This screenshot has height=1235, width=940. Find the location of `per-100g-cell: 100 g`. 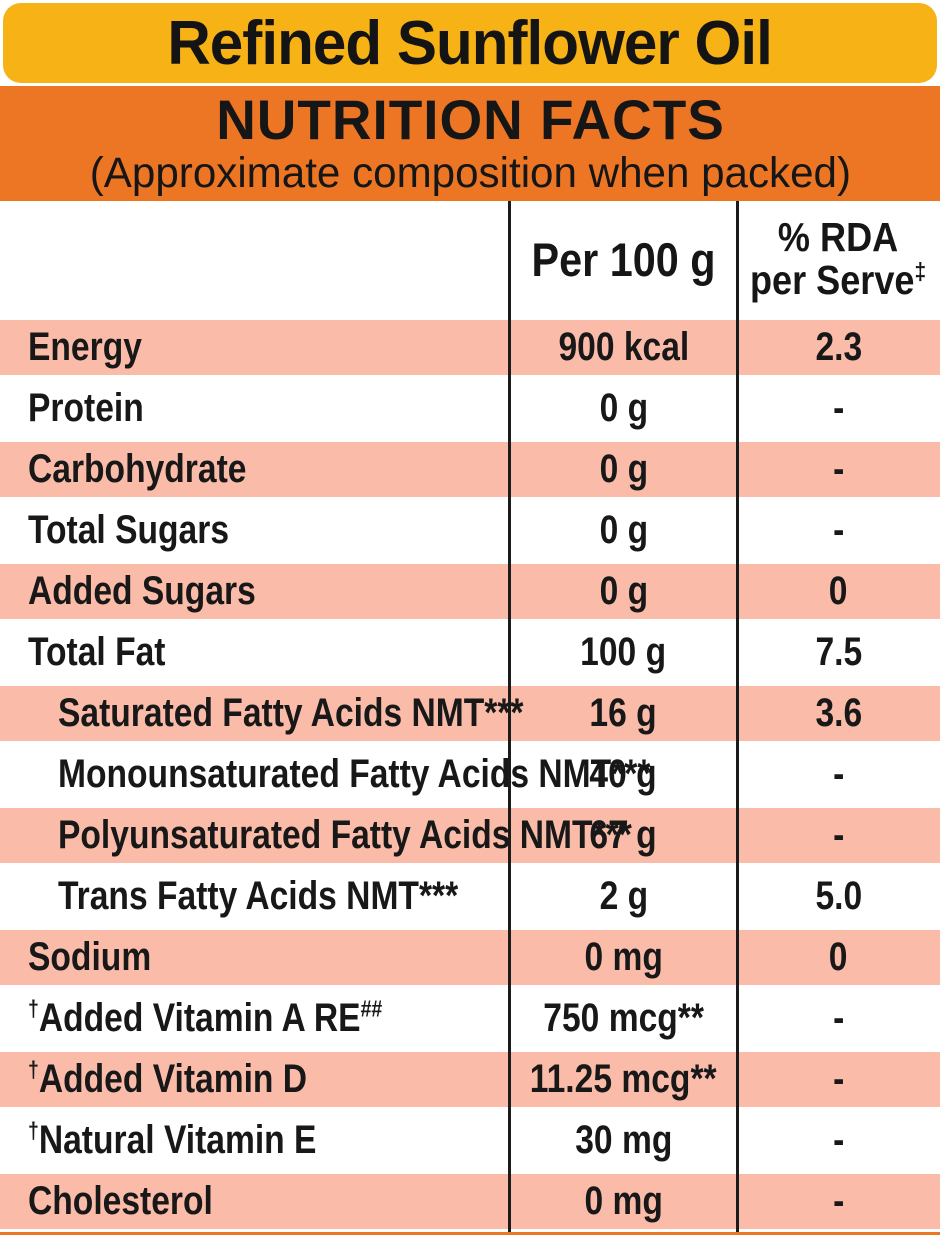

per-100g-cell: 100 g is located at coordinates (623, 652).